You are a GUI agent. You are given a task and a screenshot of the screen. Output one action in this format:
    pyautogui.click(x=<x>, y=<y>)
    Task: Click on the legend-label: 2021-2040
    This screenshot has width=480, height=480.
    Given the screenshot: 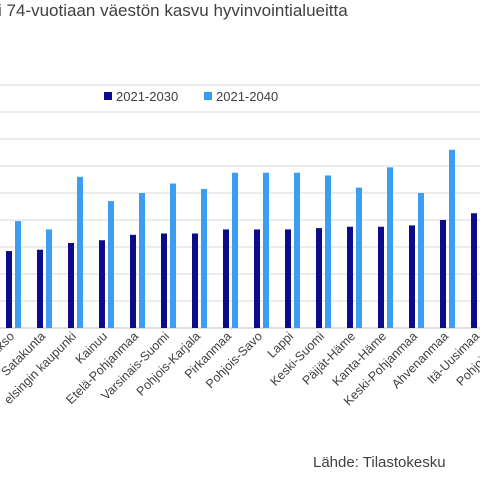 What is the action you would take?
    pyautogui.click(x=247, y=96)
    